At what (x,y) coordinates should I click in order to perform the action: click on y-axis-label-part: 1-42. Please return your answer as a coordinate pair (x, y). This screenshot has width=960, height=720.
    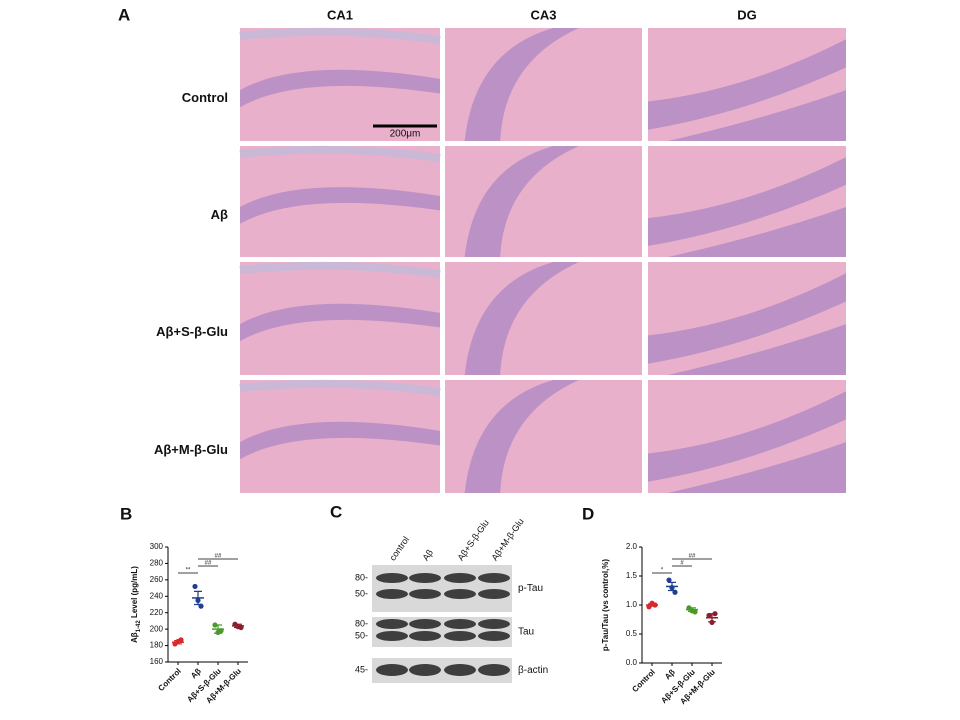
    Looking at the image, I should click on (139, 626).